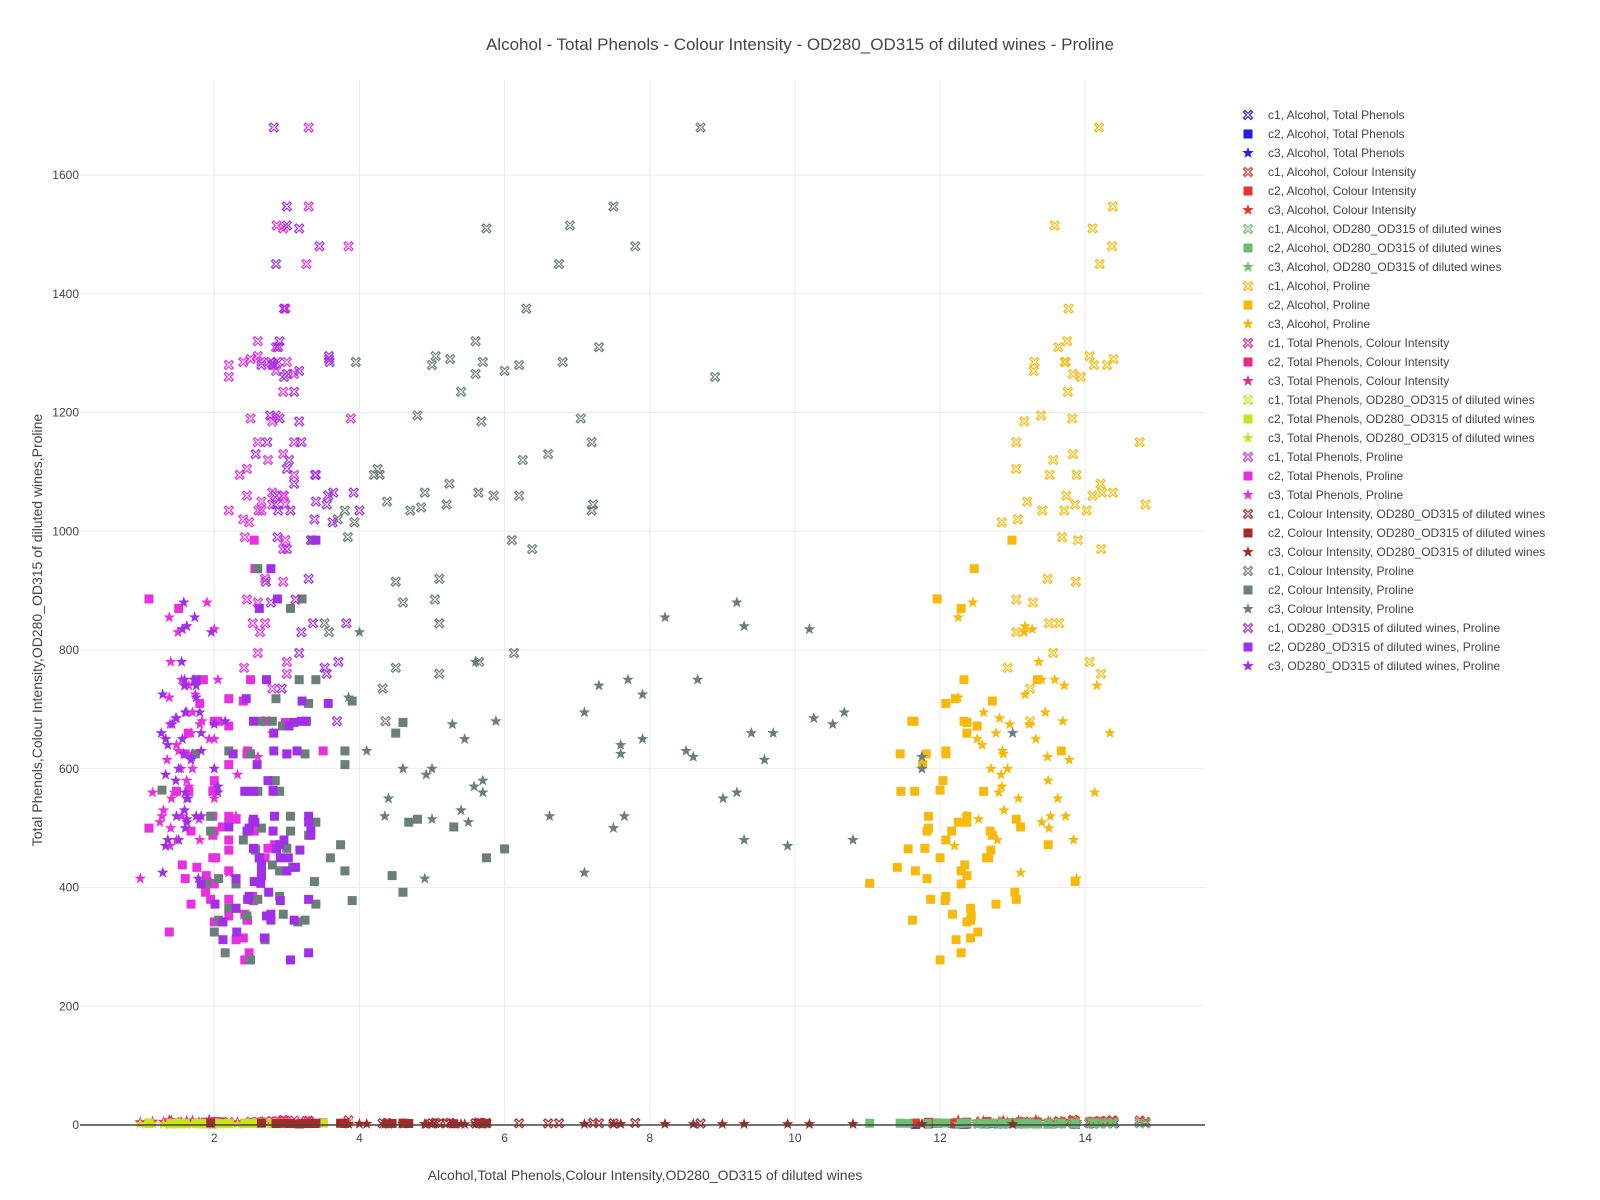 This screenshot has height=1200, width=1600. What do you see at coordinates (1323, 476) in the screenshot?
I see `legend-item: c2, Total Phenols, Proline` at bounding box center [1323, 476].